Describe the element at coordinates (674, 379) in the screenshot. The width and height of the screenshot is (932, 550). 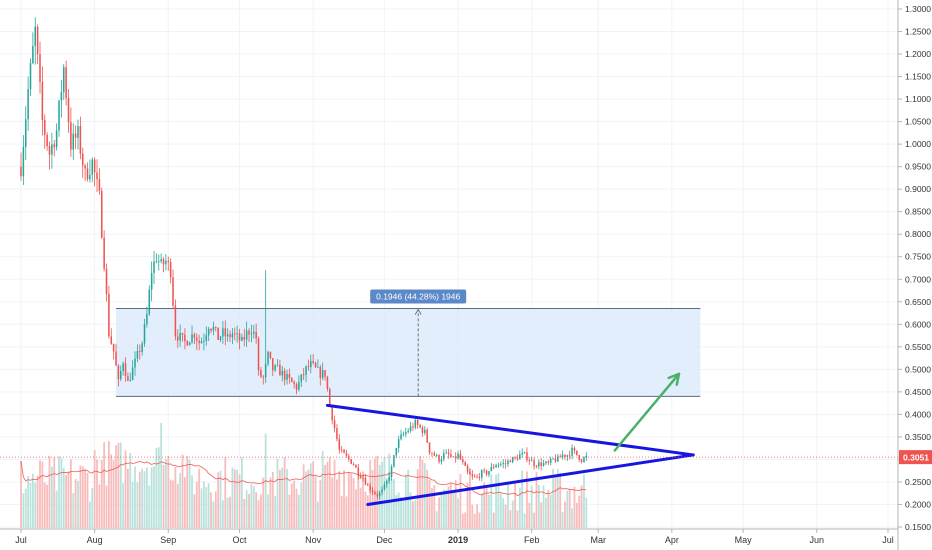
I see `breakout-arrowhead` at that location.